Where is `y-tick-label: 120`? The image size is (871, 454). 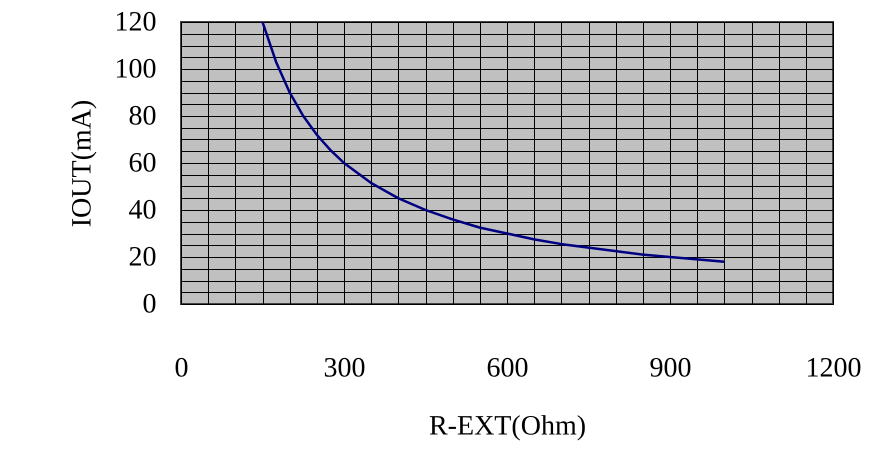
y-tick-label: 120 is located at coordinates (135, 22).